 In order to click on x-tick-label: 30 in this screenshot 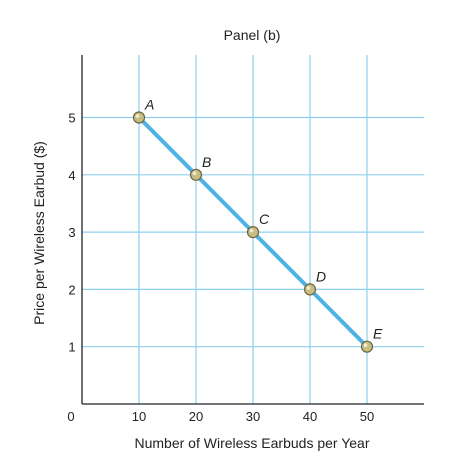, I will do `click(253, 416)`.